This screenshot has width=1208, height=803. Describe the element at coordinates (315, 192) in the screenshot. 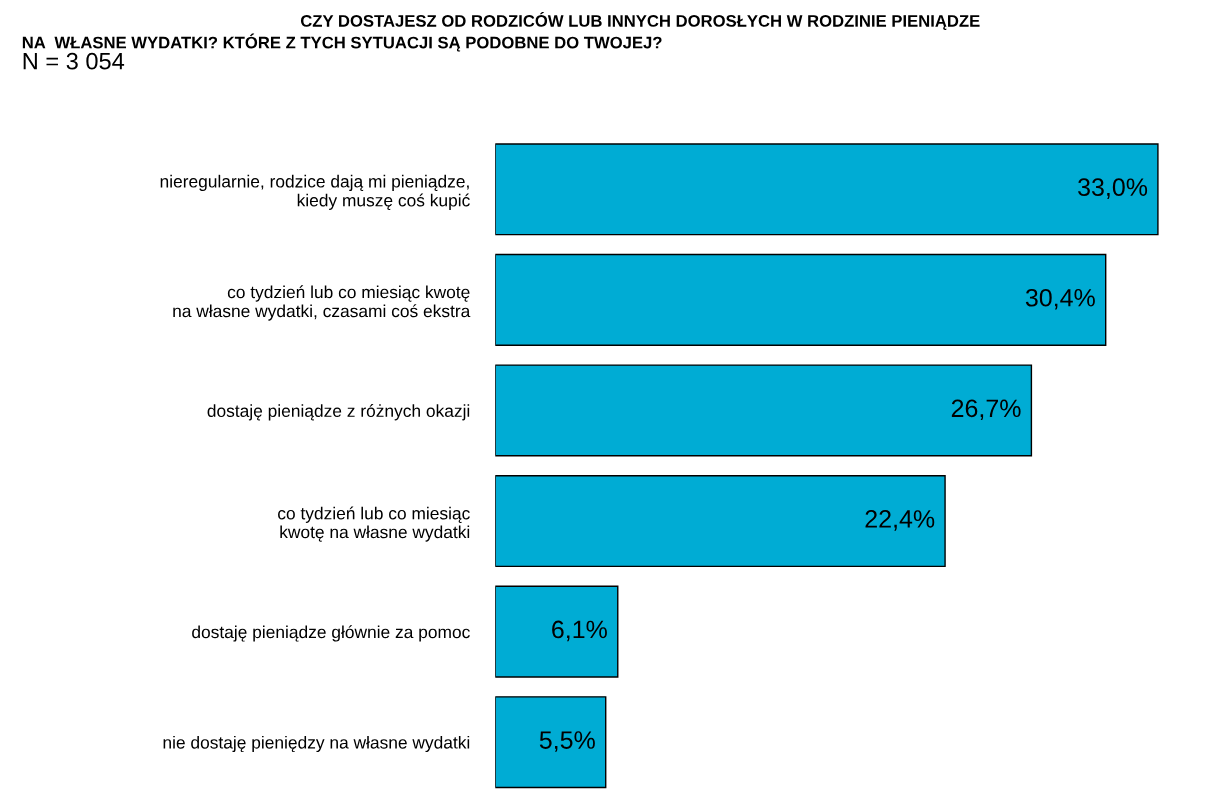

I see `y-tick-label: nieregularnie, rodzice dają mi pieniądze, kiedy muszę coś kupić` at that location.